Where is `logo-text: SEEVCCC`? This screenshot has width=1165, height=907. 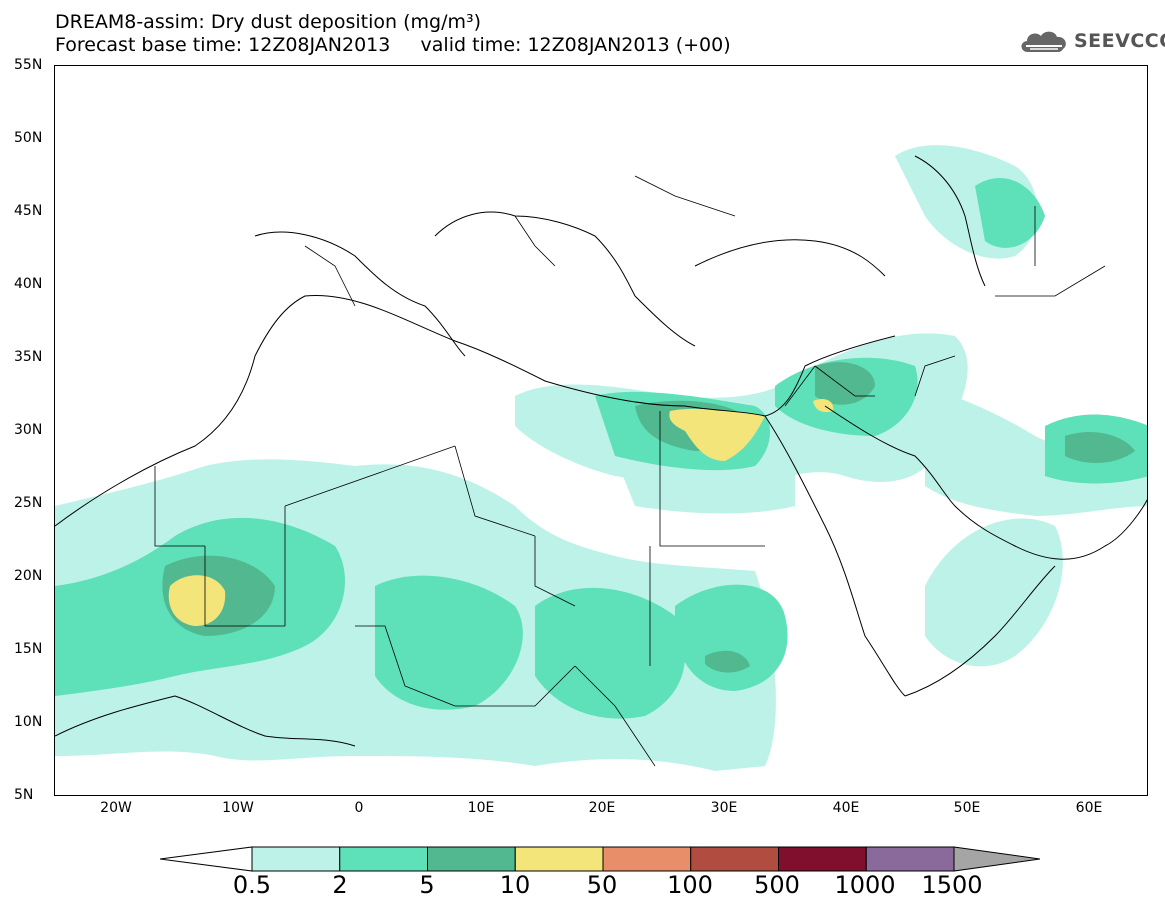 logo-text: SEEVCCC is located at coordinates (1119, 41).